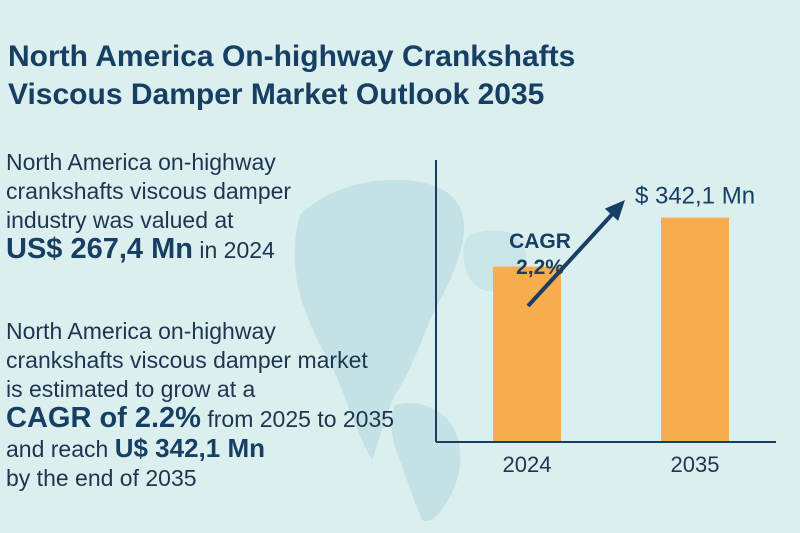 The height and width of the screenshot is (533, 800). Describe the element at coordinates (99, 249) in the screenshot. I see `valuation-value: US$ 267,4 Mn` at that location.